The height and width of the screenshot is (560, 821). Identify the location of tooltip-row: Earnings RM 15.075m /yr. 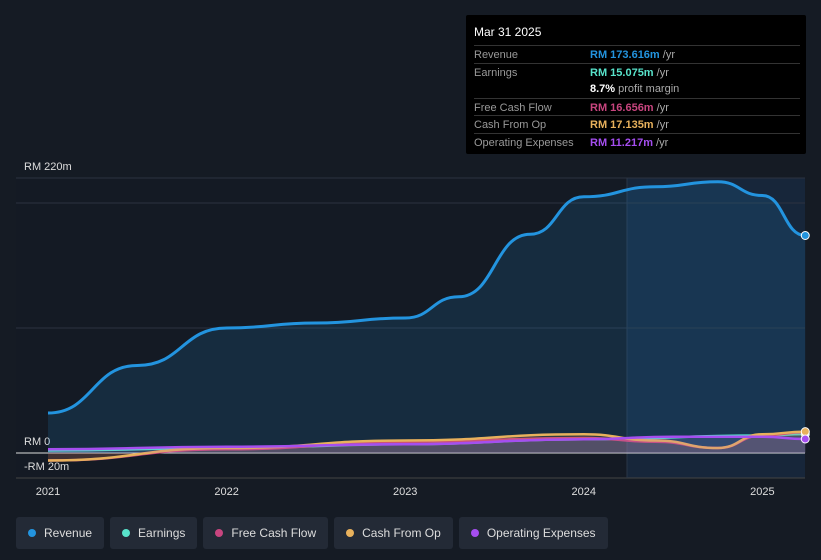
(637, 71).